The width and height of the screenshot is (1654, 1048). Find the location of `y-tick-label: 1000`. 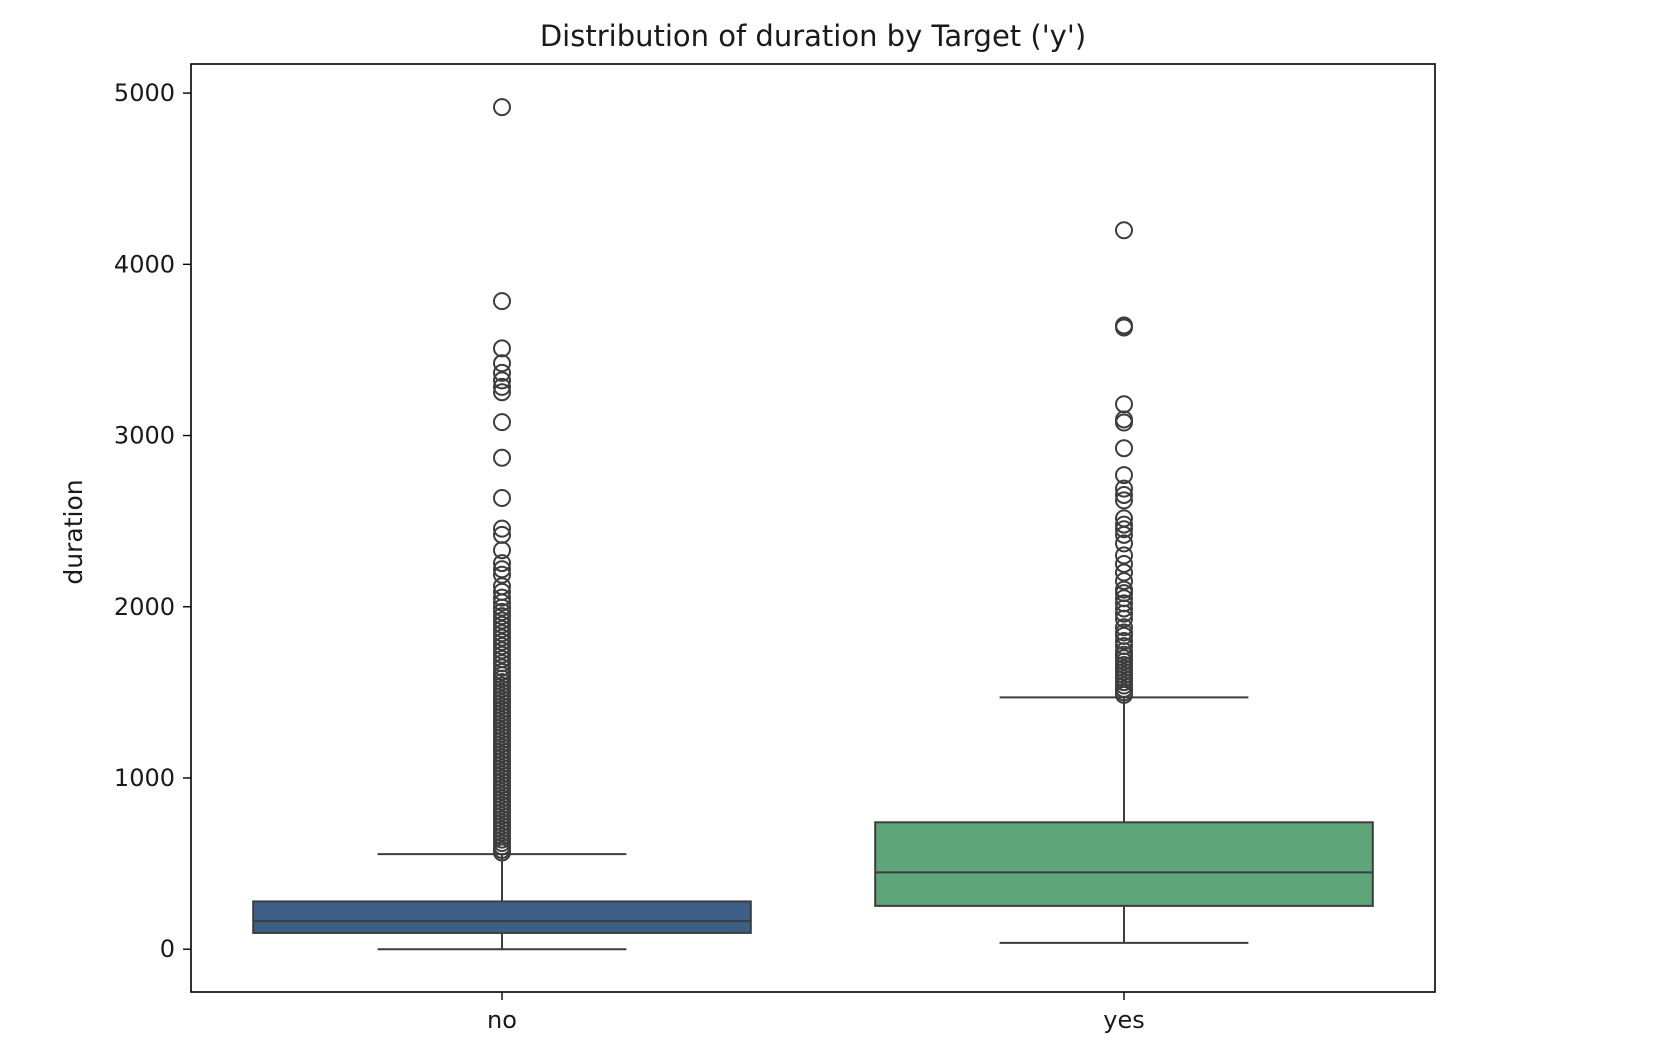

y-tick-label: 1000 is located at coordinates (144, 778).